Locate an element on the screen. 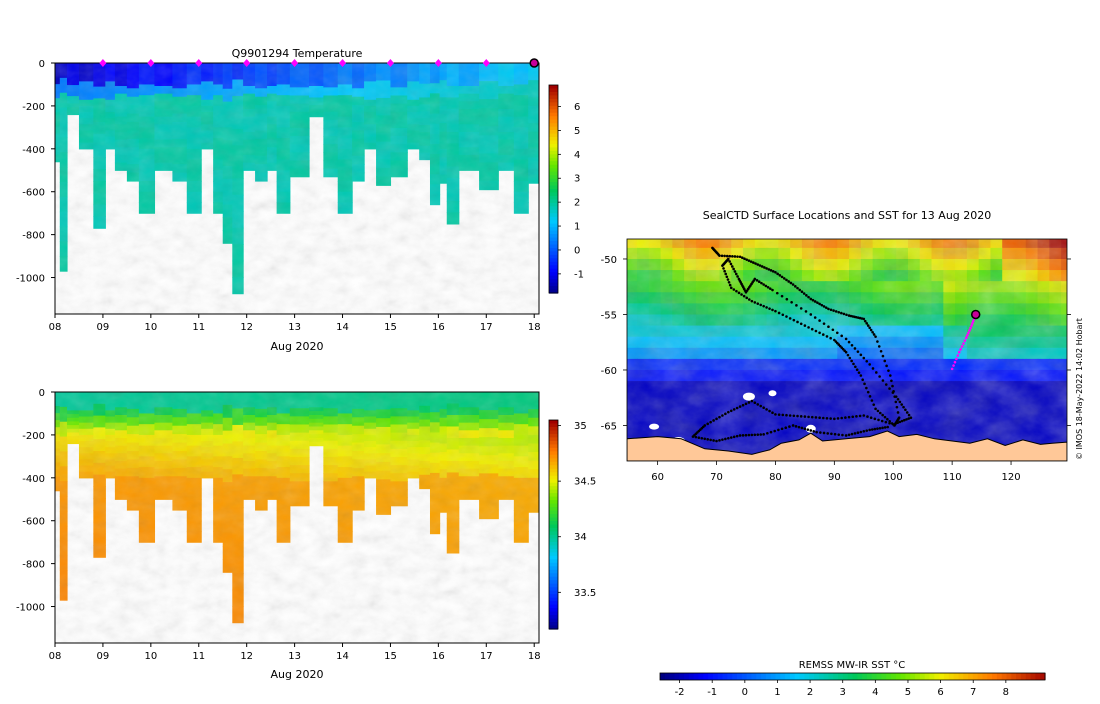 This screenshot has width=1100, height=704. salinity-y-tick-label: -200 is located at coordinates (33, 436).